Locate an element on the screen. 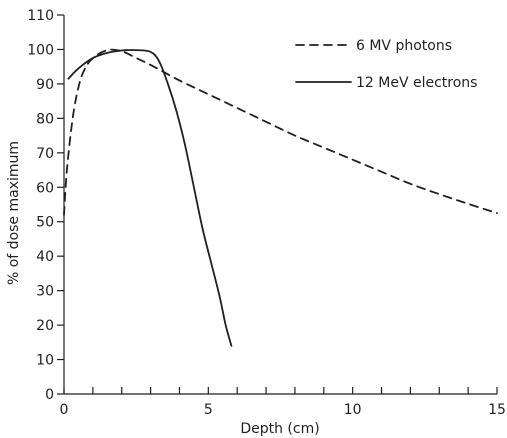 Image resolution: width=507 pixels, height=438 pixels. y-tick-label: 90 is located at coordinates (45, 85).